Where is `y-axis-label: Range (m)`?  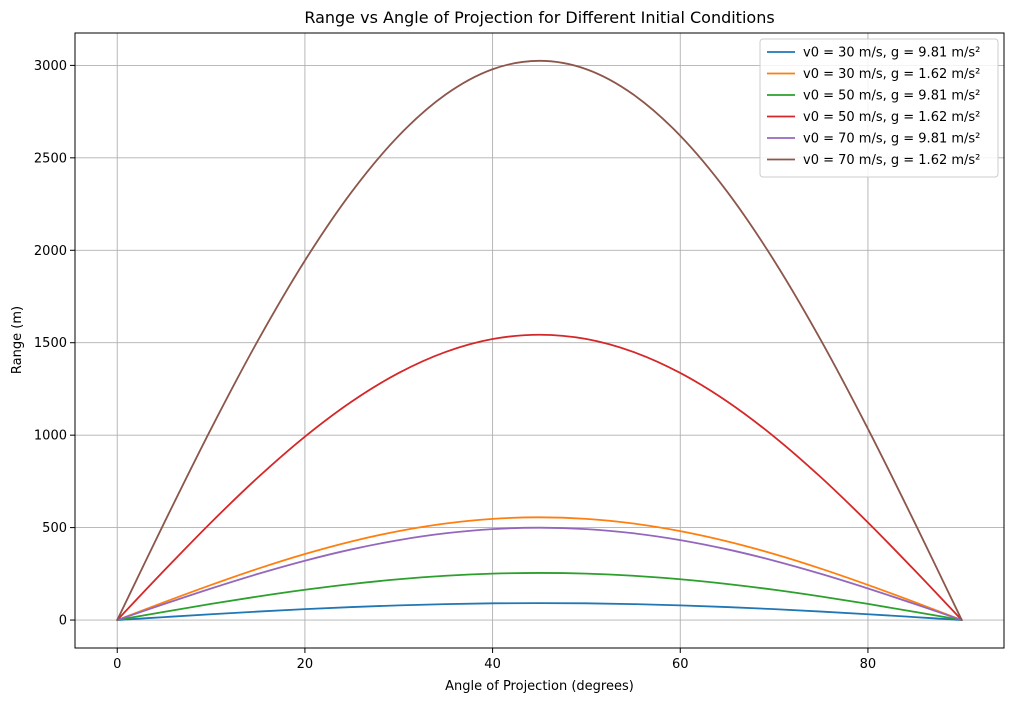 y-axis-label: Range (m) is located at coordinates (17, 340).